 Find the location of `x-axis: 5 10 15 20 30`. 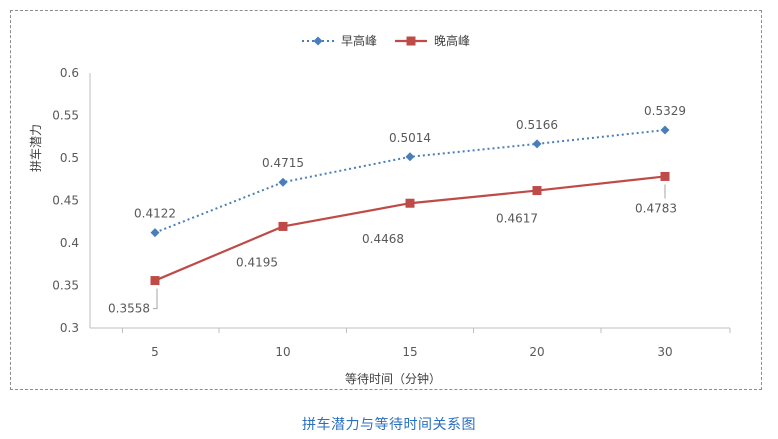

x-axis: 5 10 15 20 30 is located at coordinates (410, 343).